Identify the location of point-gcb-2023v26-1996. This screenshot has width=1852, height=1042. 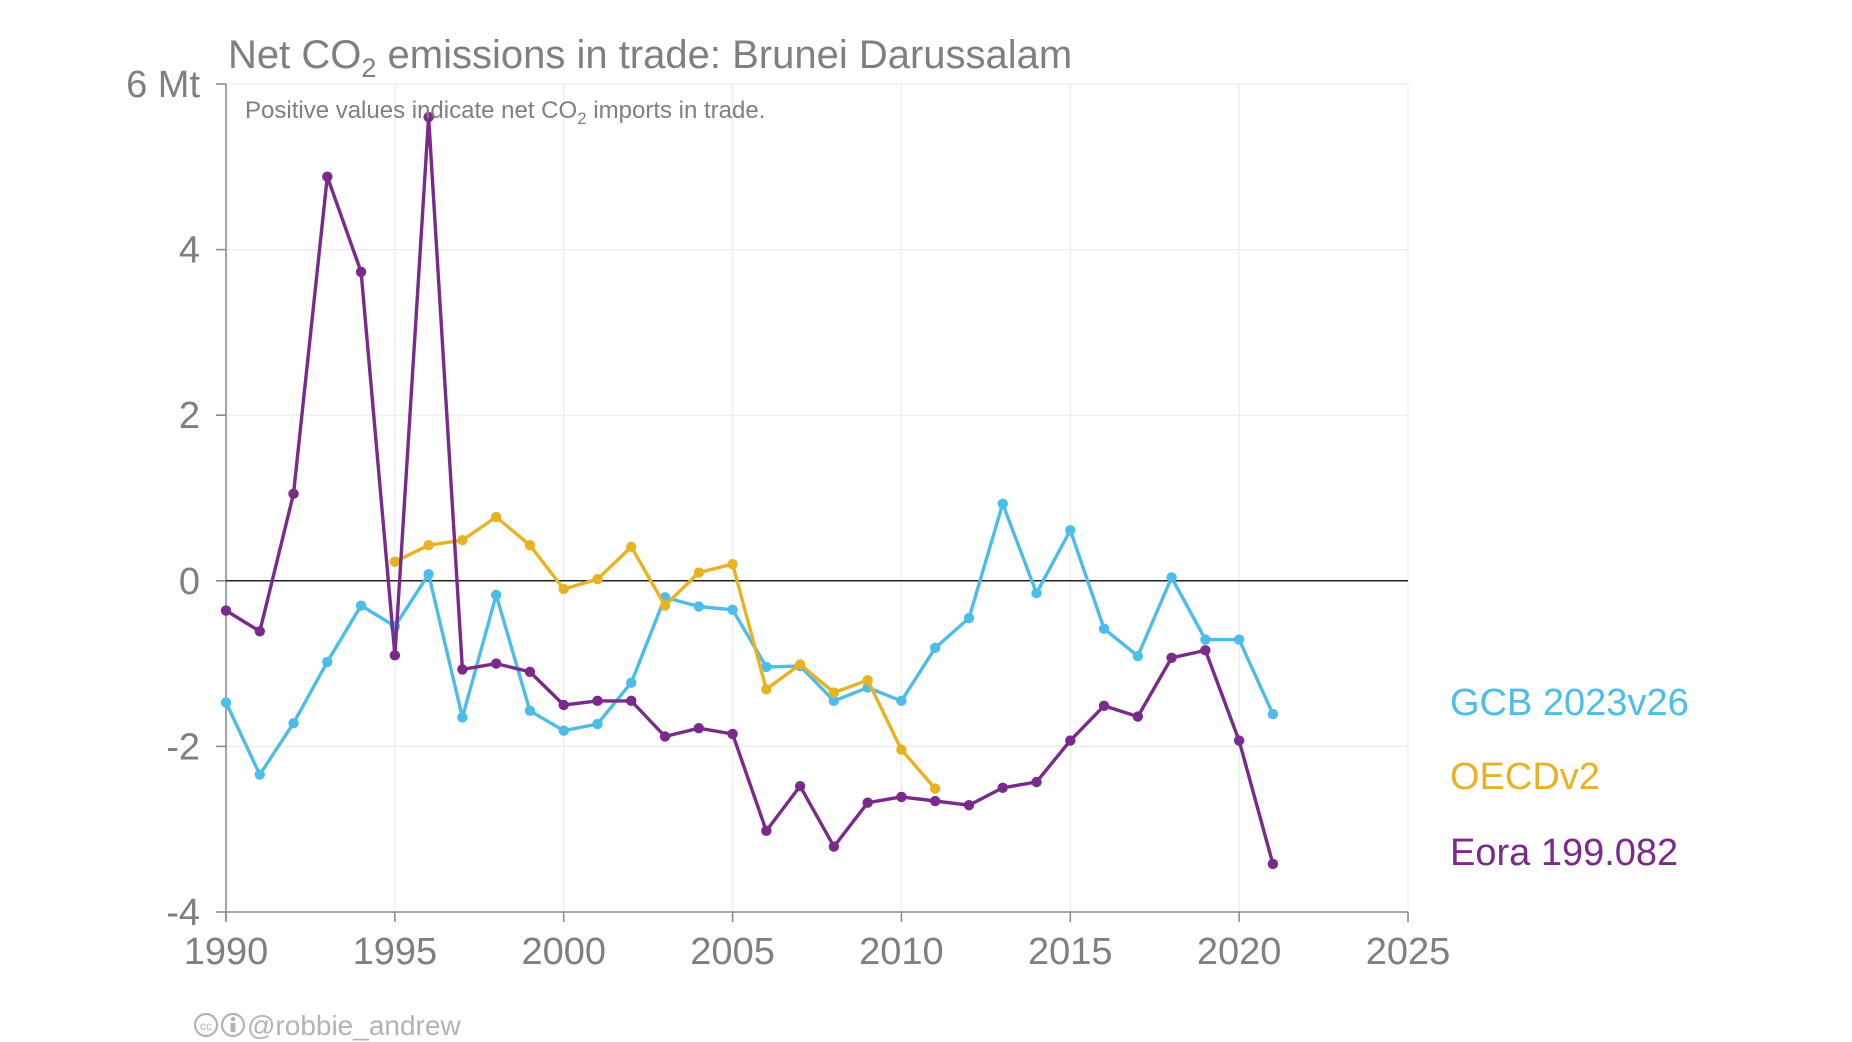
(428, 574).